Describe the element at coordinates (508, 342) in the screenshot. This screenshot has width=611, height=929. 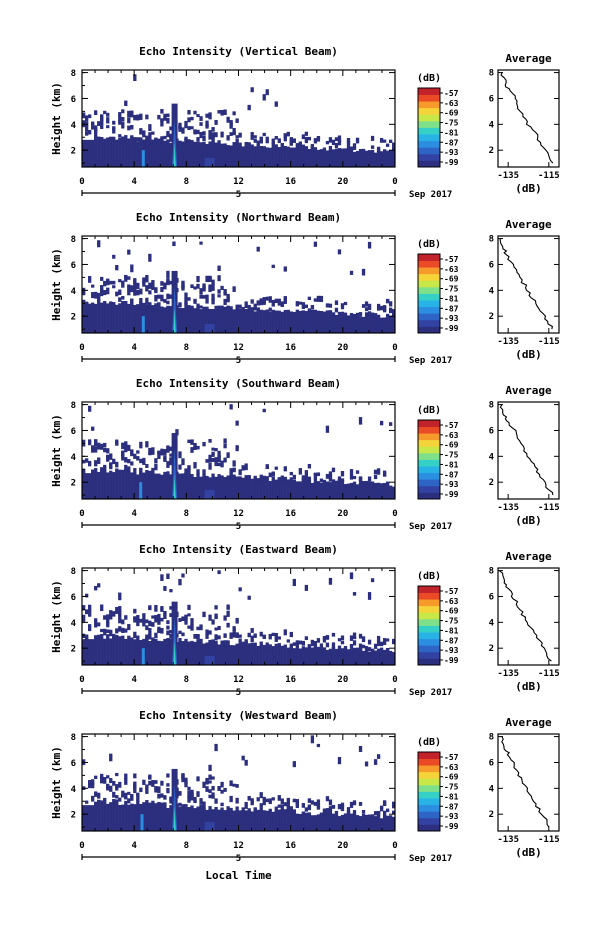
I see `profile-x-tick-label: -135` at that location.